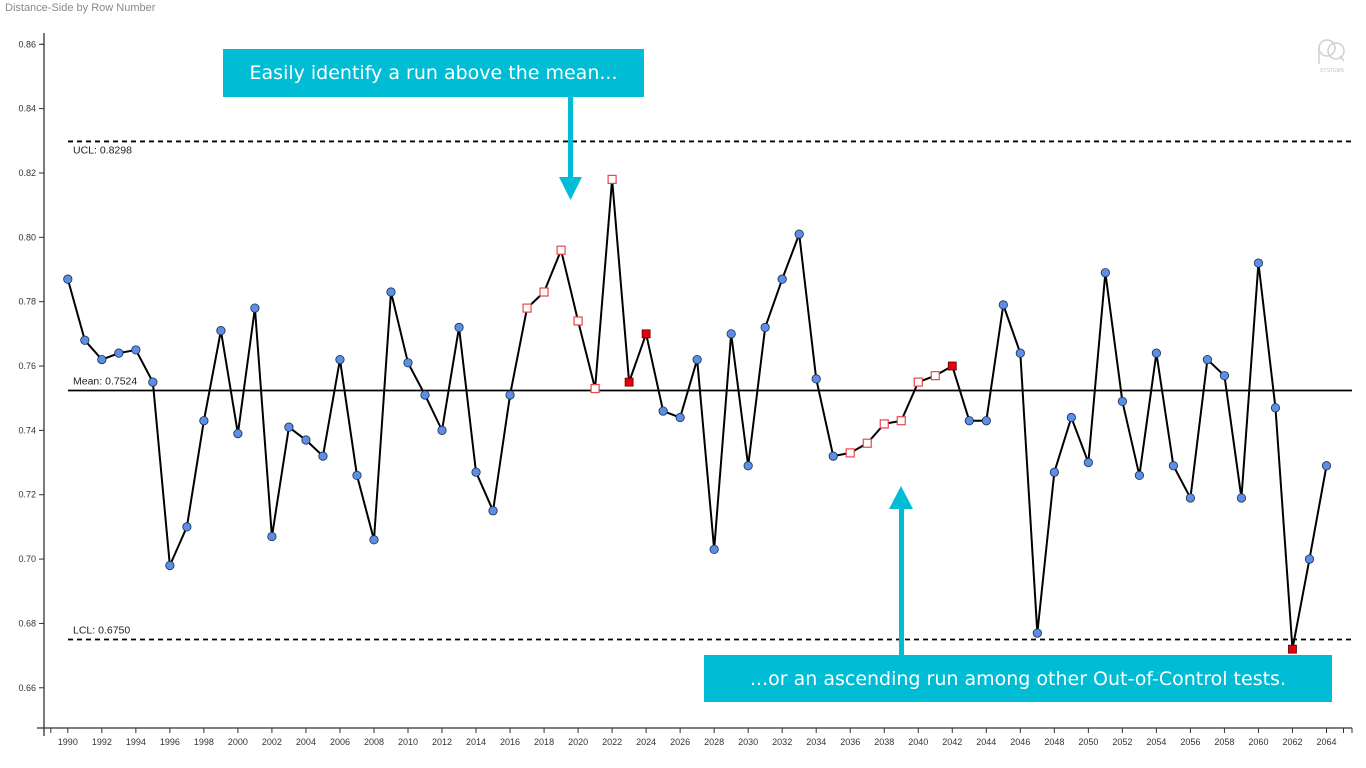 Image resolution: width=1366 pixels, height=768 pixels. Describe the element at coordinates (27, 302) in the screenshot. I see `y-tick-label: 0.78` at that location.